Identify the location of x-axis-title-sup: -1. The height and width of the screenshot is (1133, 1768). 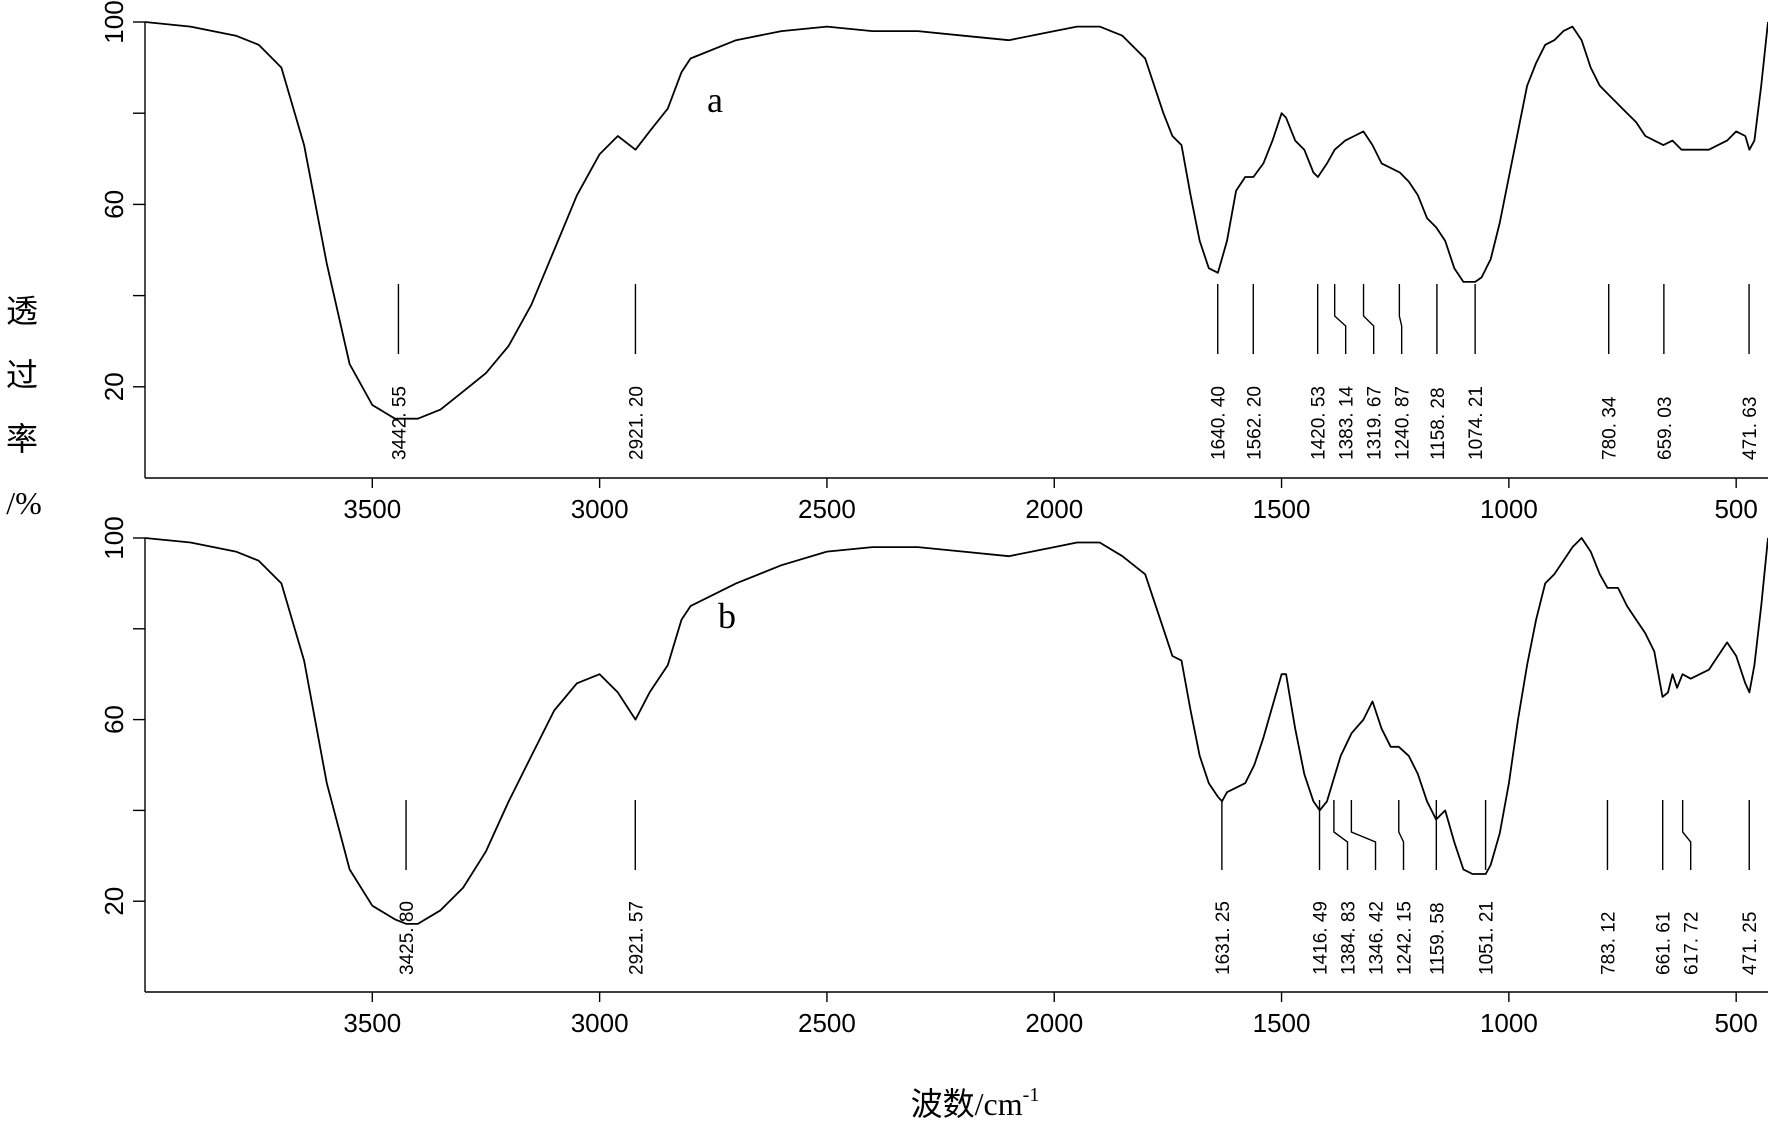
(1031, 1095).